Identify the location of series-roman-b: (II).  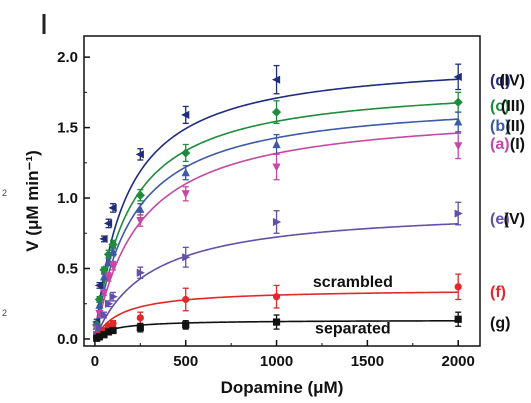
(515, 126).